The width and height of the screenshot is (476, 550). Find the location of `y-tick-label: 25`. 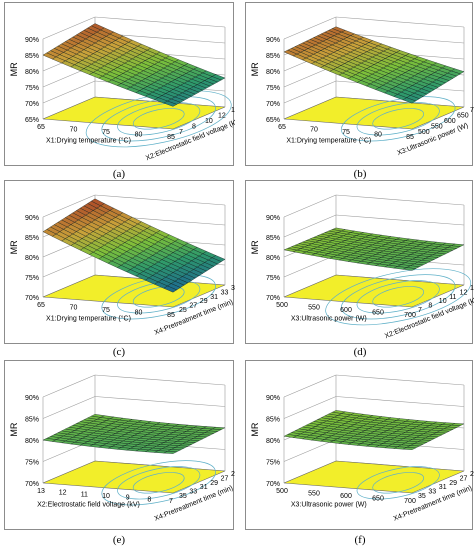

y-tick-label: 25 is located at coordinates (472, 474).